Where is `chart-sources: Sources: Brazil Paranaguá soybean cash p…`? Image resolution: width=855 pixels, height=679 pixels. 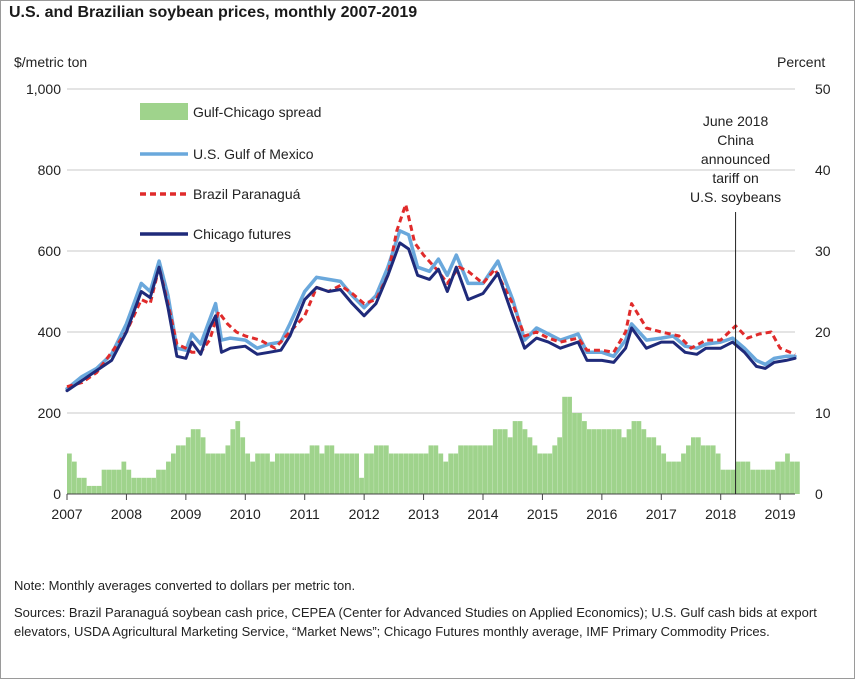 chart-sources: Sources: Brazil Paranaguá soybean cash p… is located at coordinates (415, 622).